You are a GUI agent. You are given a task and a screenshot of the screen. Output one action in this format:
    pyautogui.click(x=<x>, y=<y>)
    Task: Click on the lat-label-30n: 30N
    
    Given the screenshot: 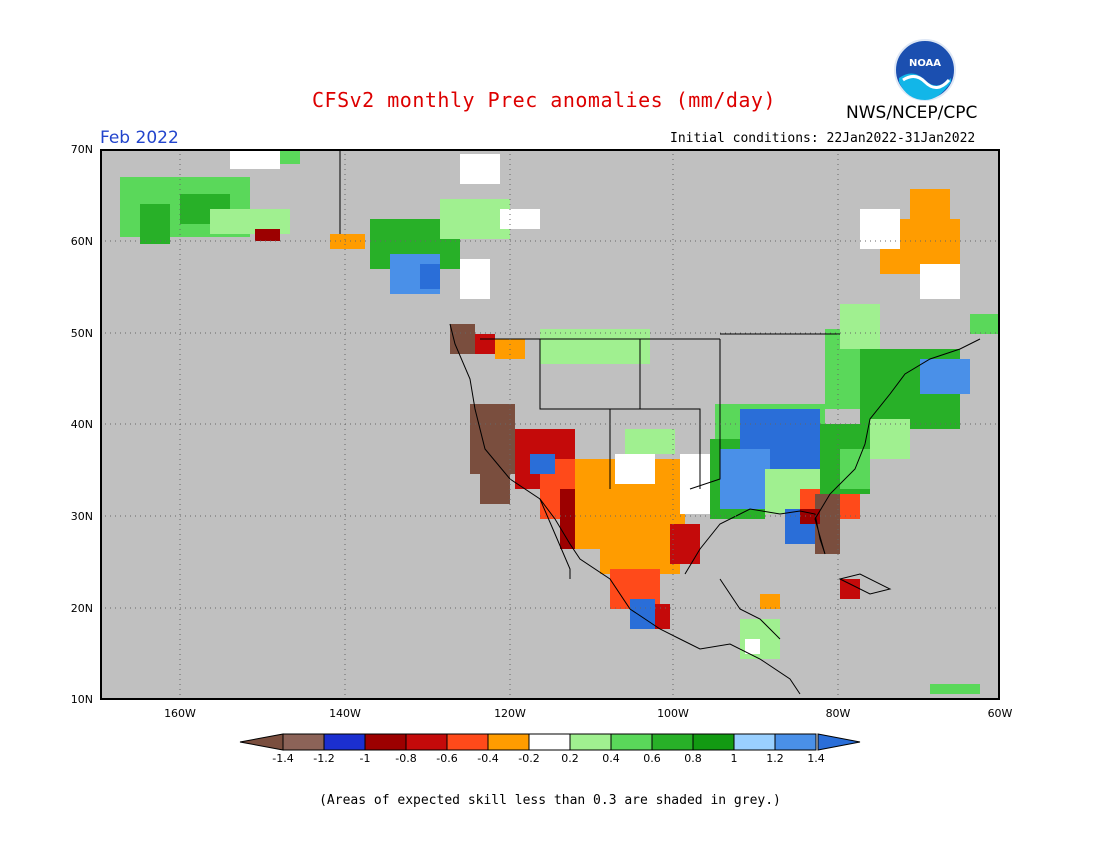 What is the action you would take?
    pyautogui.click(x=81, y=516)
    